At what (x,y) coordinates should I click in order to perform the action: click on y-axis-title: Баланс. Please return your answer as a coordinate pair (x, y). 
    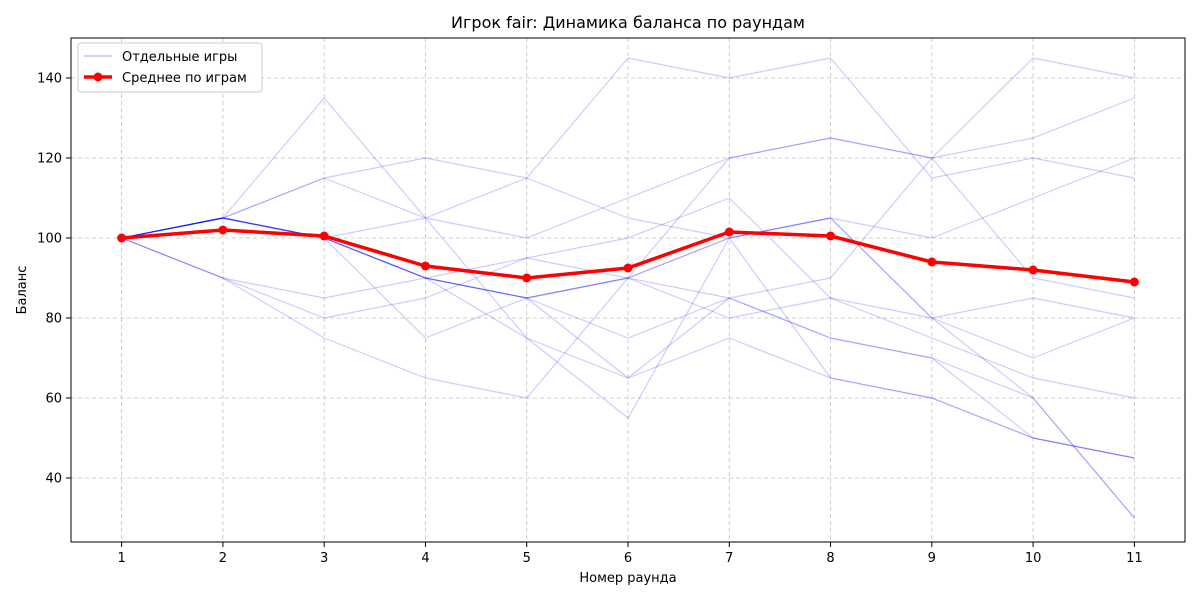
    Looking at the image, I should click on (22, 290).